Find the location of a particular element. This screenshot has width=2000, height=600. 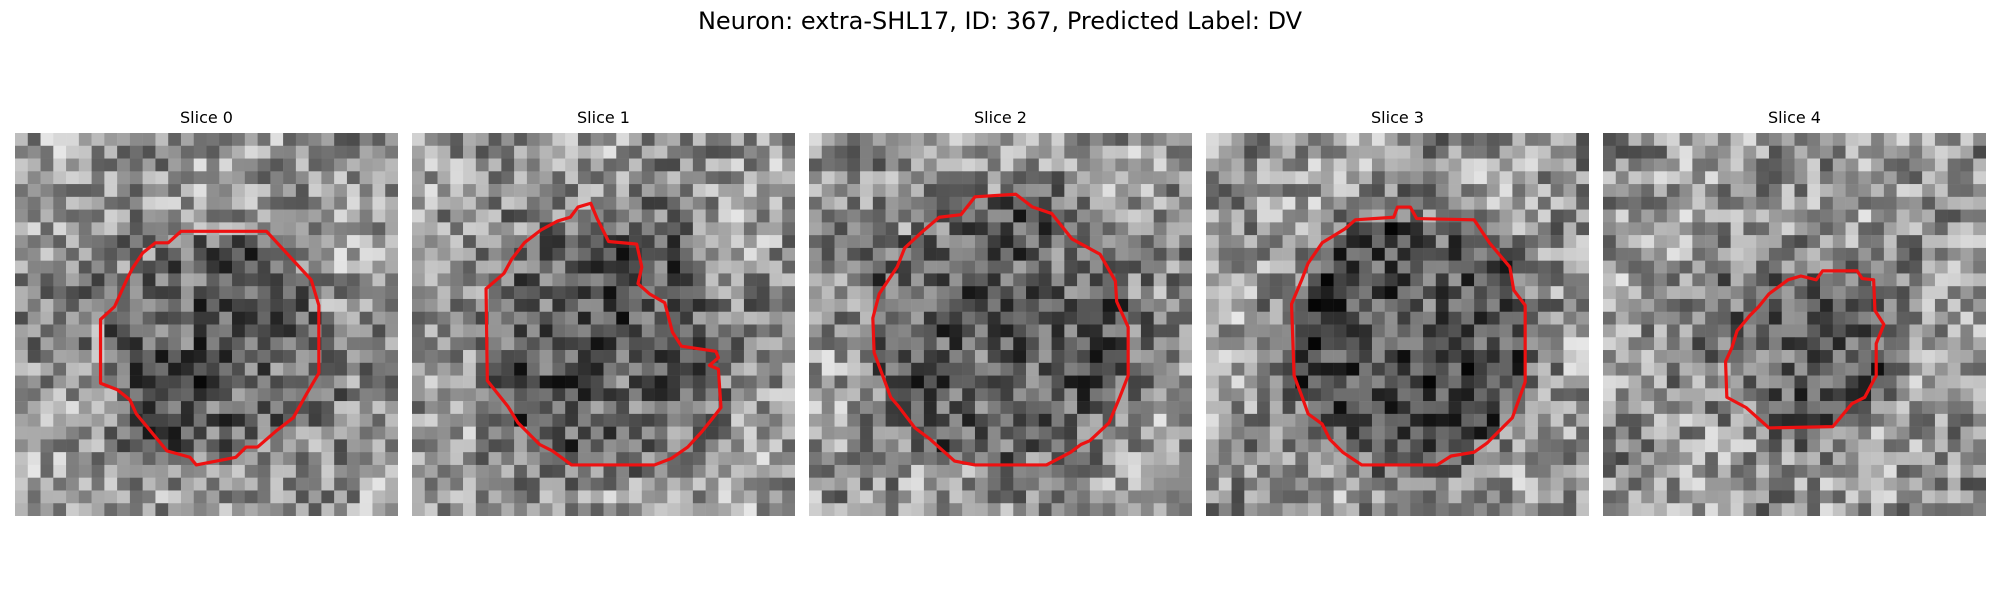

slice-panel-1: Slice 1 is located at coordinates (603, 312).